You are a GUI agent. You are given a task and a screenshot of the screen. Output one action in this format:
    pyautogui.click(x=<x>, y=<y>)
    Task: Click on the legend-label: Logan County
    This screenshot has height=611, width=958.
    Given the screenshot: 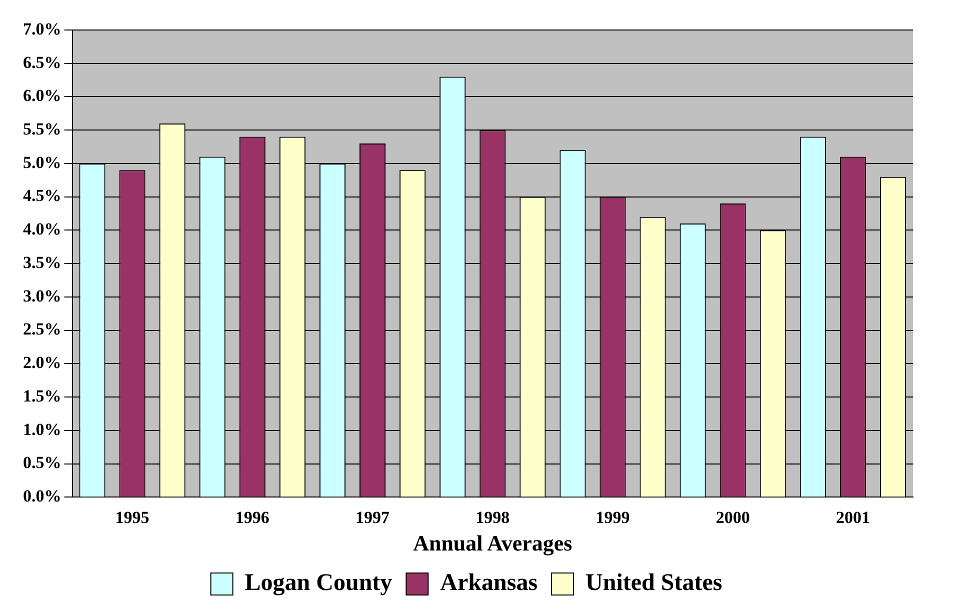 What is the action you would take?
    pyautogui.click(x=318, y=583)
    